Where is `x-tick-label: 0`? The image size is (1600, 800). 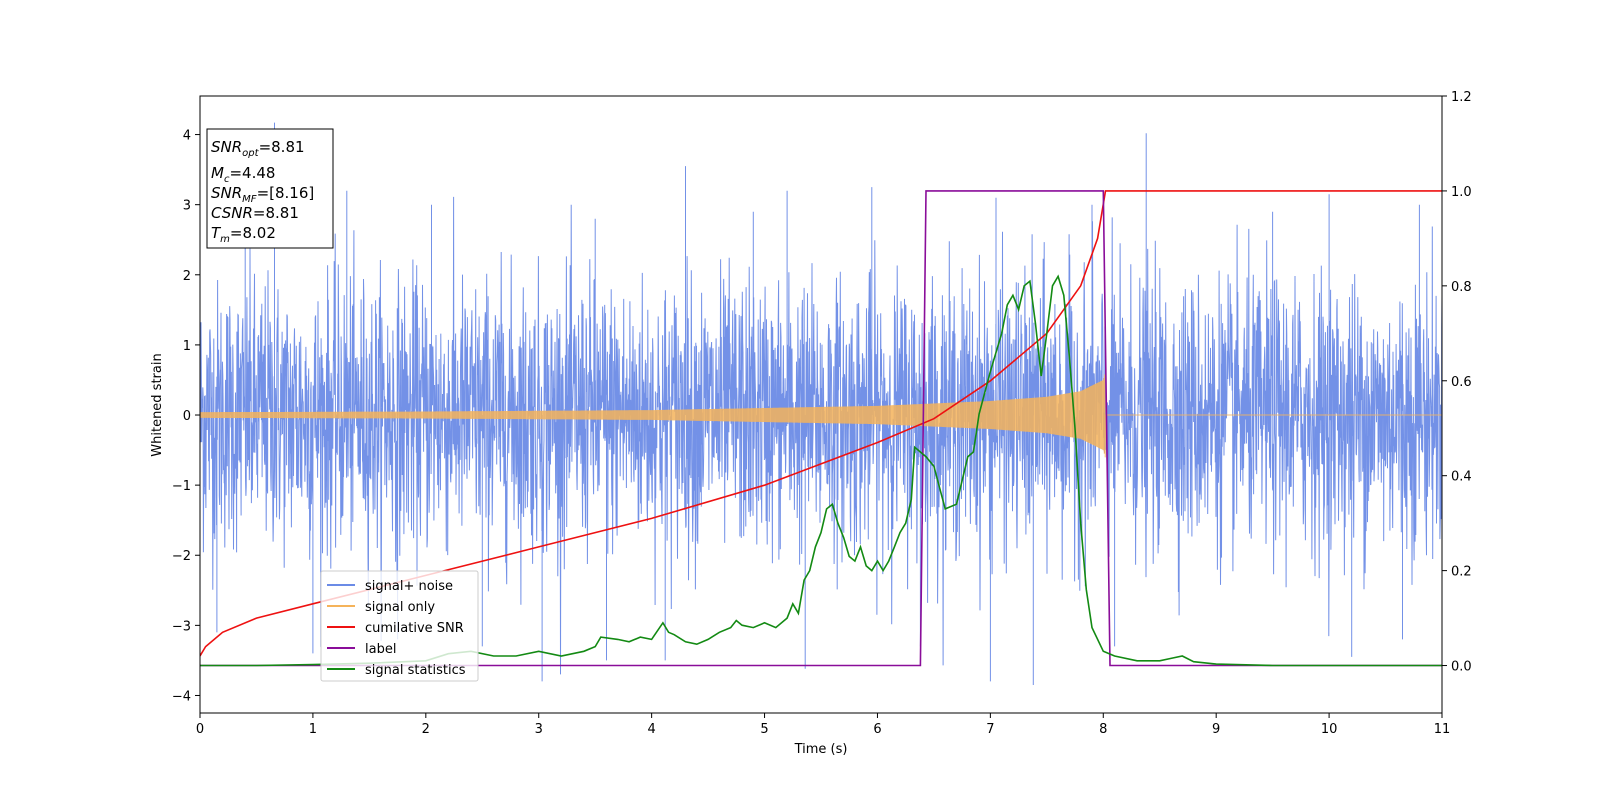
x-tick-label: 0 is located at coordinates (200, 729).